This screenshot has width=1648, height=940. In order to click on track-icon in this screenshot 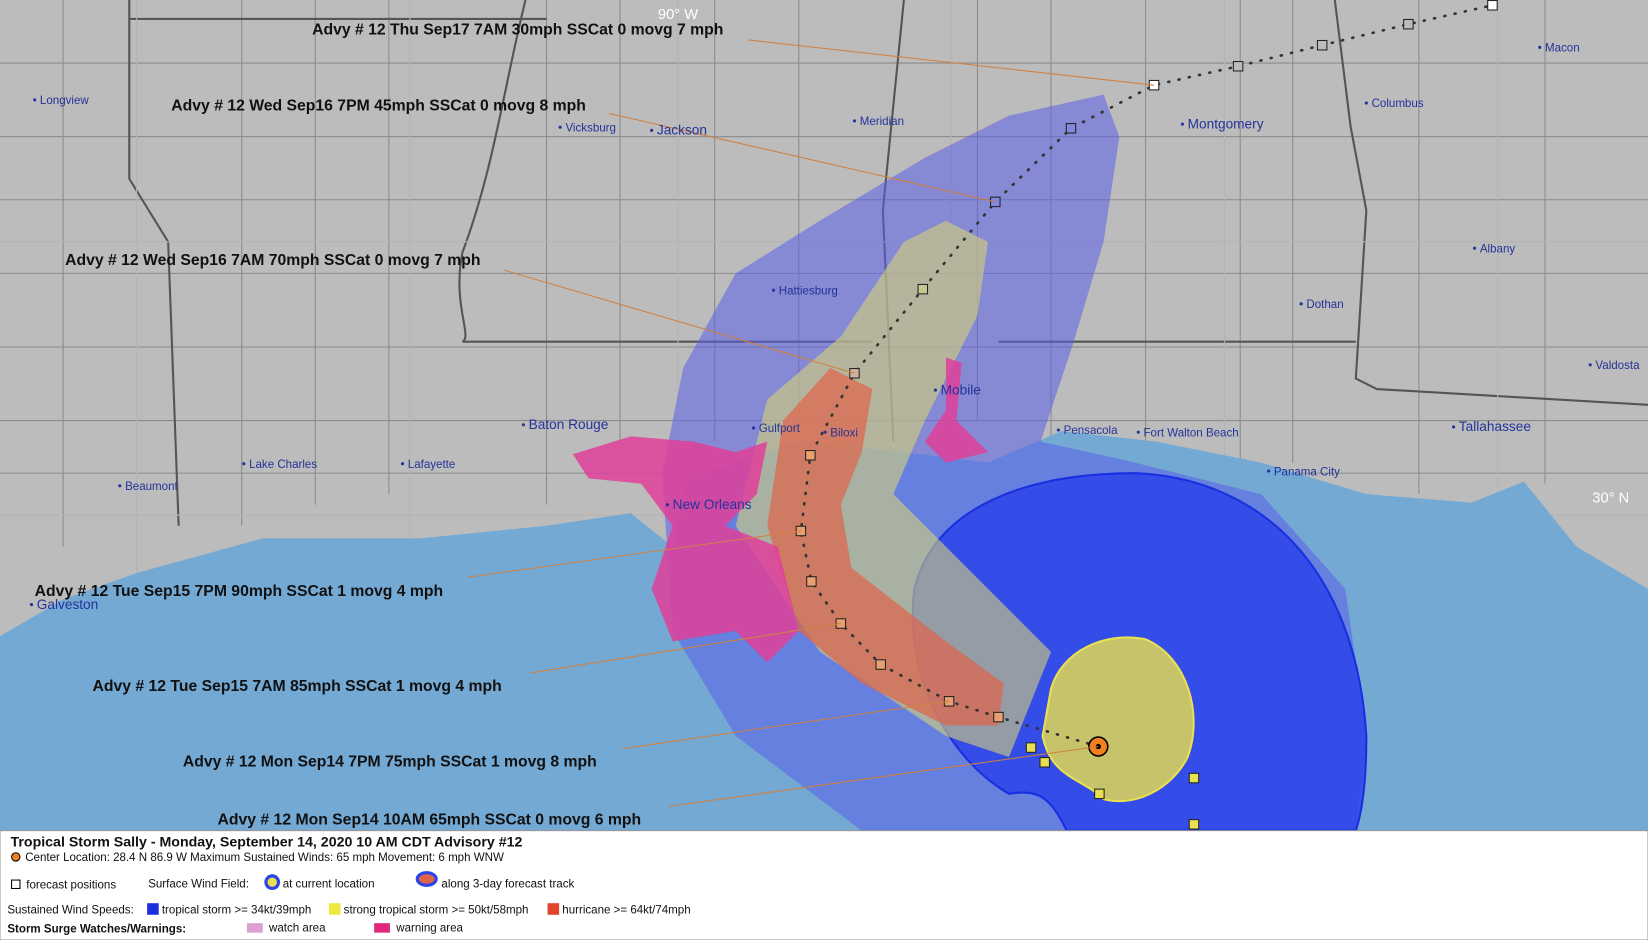, I will do `click(426, 879)`.